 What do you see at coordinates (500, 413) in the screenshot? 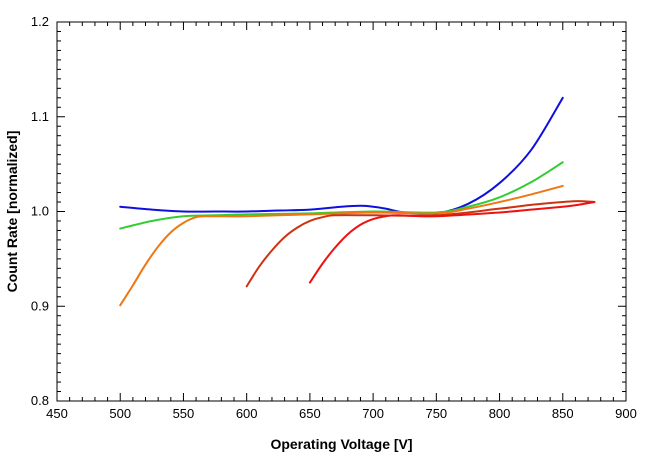
I see `x-tick-label: 800` at bounding box center [500, 413].